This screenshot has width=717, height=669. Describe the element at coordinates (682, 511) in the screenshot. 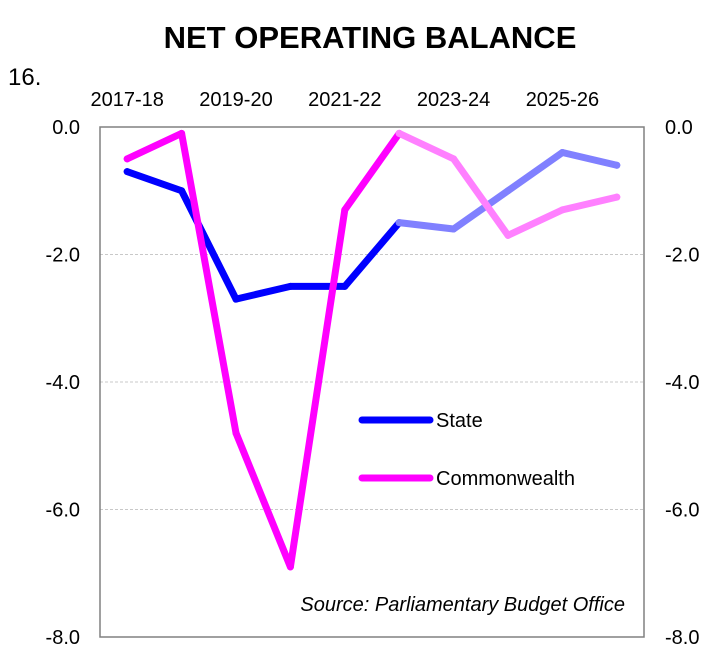

I see `y-tick-label-right: -6.0` at that location.